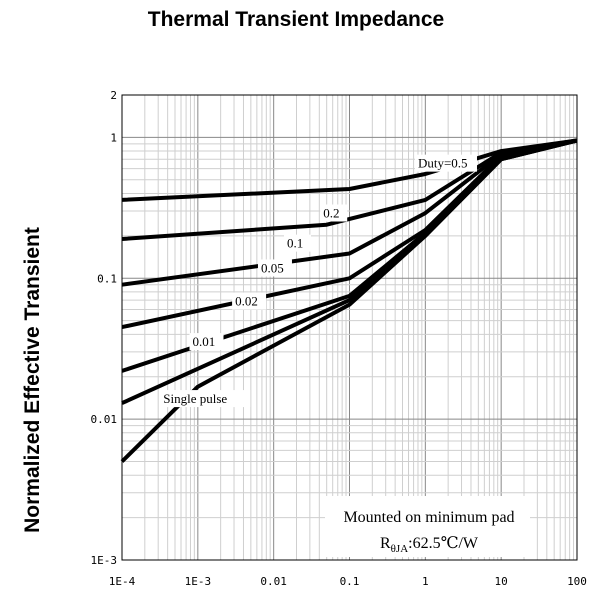 Image resolution: width=592 pixels, height=593 pixels. Describe the element at coordinates (113, 95) in the screenshot. I see `y-tick-label: 2` at that location.